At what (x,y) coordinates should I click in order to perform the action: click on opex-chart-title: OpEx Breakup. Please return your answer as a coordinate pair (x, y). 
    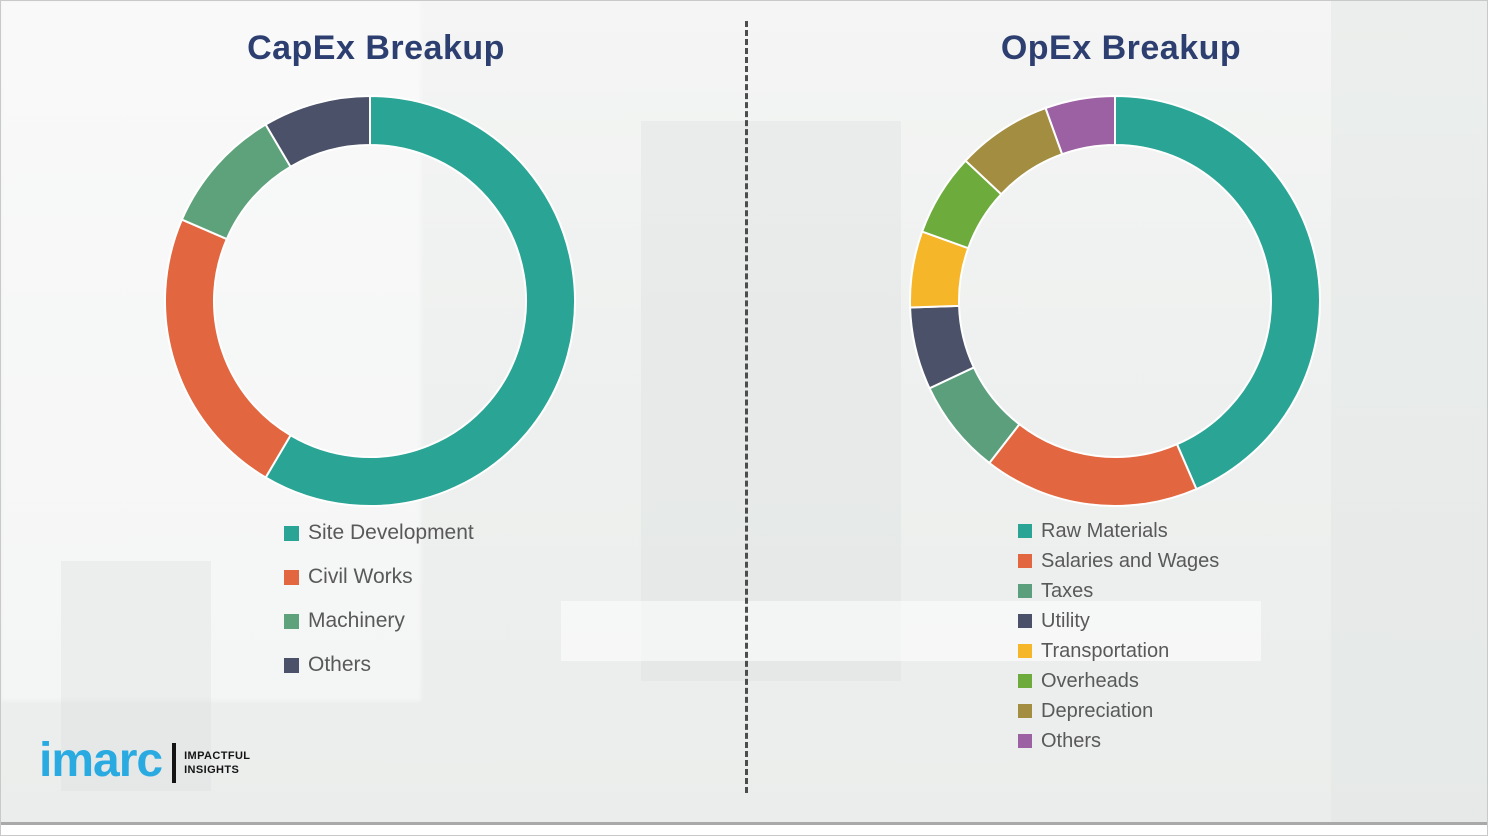
    Looking at the image, I should click on (1121, 48).